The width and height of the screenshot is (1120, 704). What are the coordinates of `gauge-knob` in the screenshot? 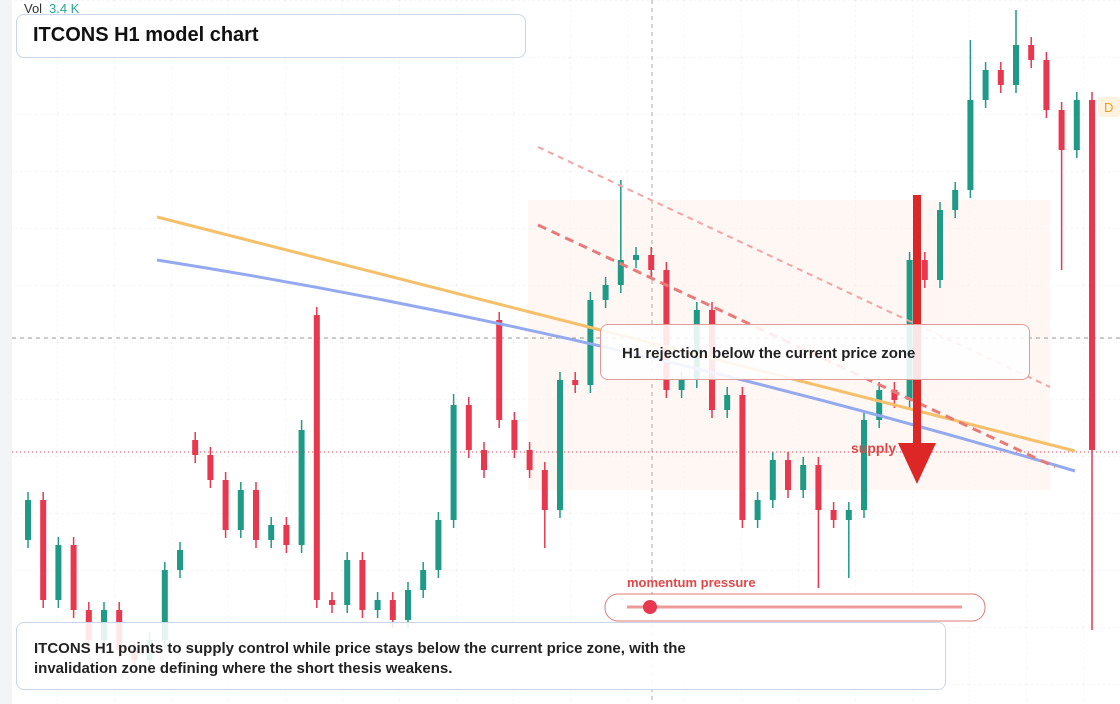 It's located at (650, 607).